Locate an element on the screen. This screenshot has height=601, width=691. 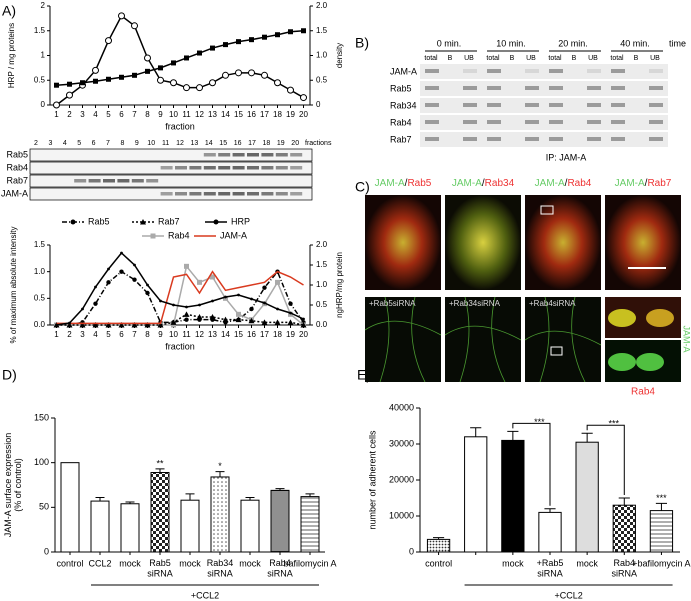
image-title: JAM-A/Rab7 is located at coordinates (643, 183).